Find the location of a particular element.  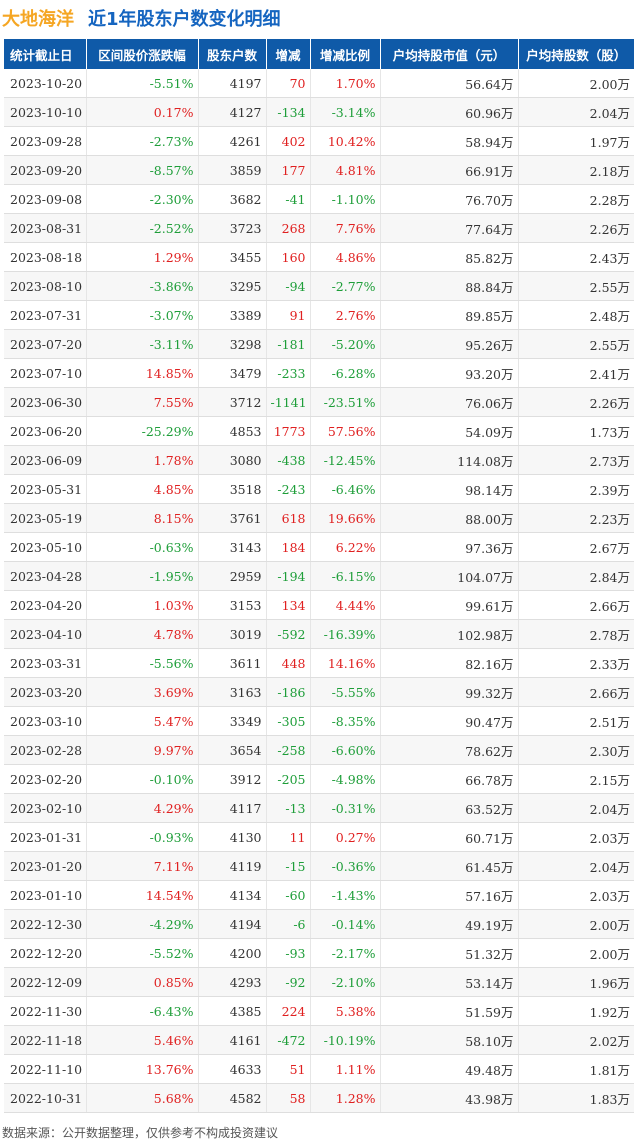

table-row: 2023-04-20 1.03% 3153 134 4.44% 99.61万 2.66万 is located at coordinates (319, 605).